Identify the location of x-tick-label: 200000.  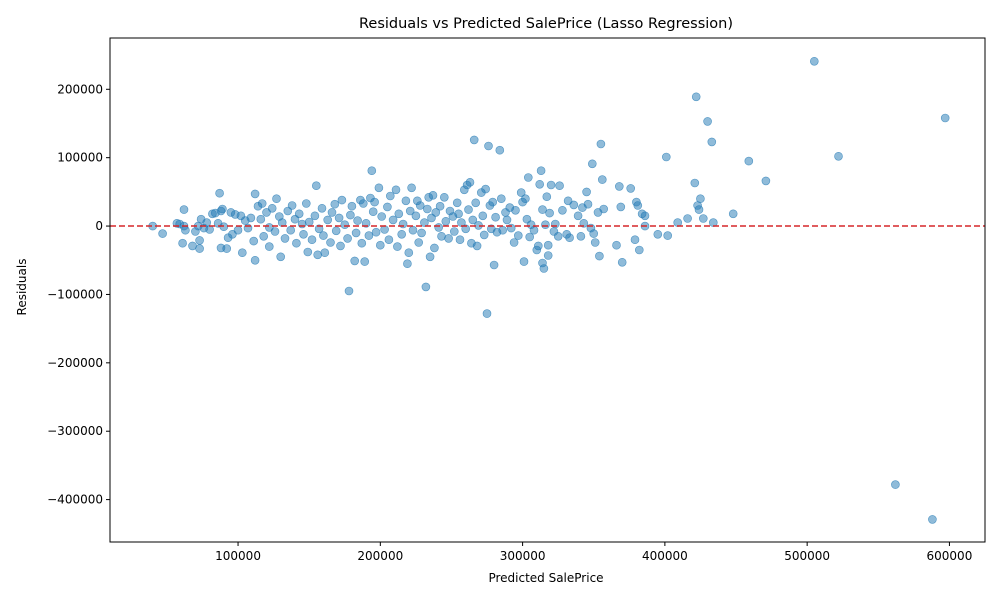
(380, 556).